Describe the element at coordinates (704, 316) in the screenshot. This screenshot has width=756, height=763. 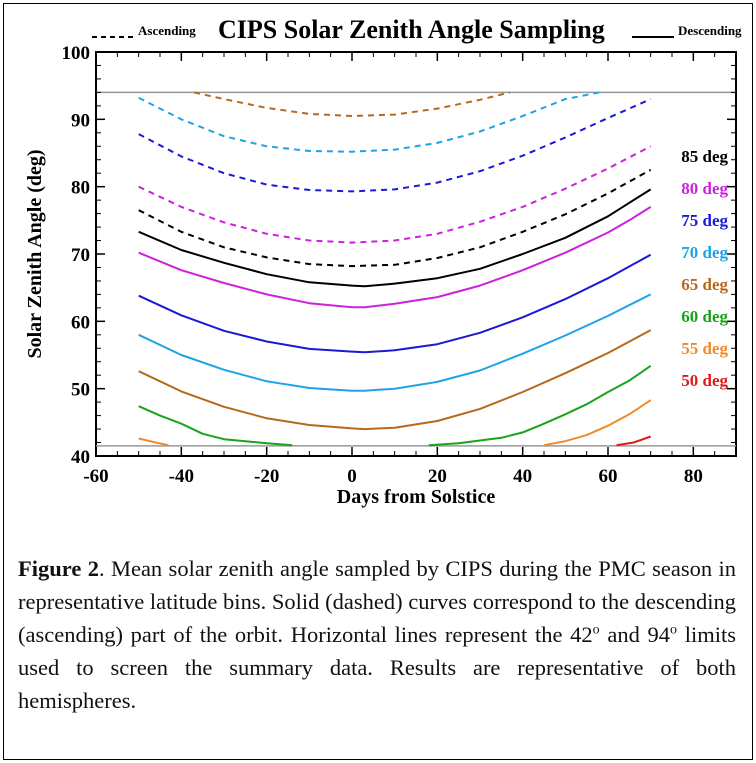
I see `legend-entry-5: 60 deg` at that location.